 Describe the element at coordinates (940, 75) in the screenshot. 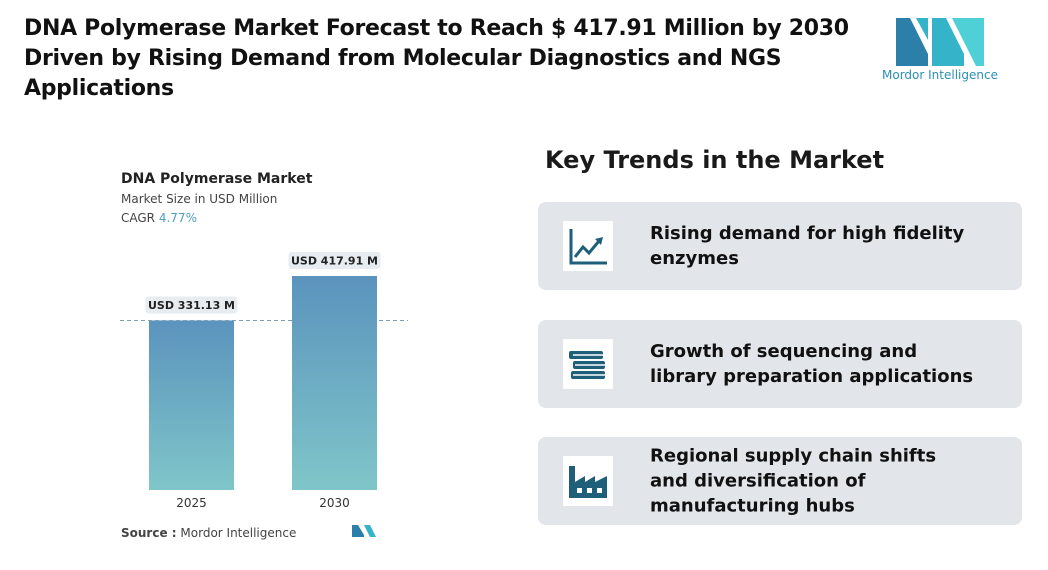

I see `logo-text: Mordor Intelligence` at that location.